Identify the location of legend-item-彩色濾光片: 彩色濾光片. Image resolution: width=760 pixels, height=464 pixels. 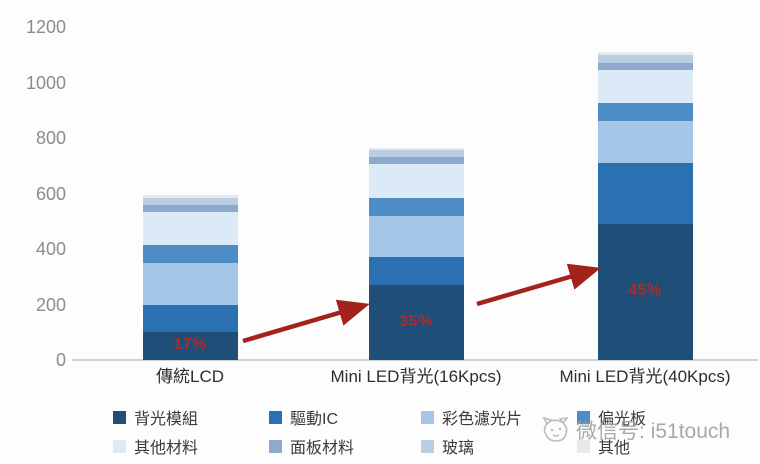
(472, 417).